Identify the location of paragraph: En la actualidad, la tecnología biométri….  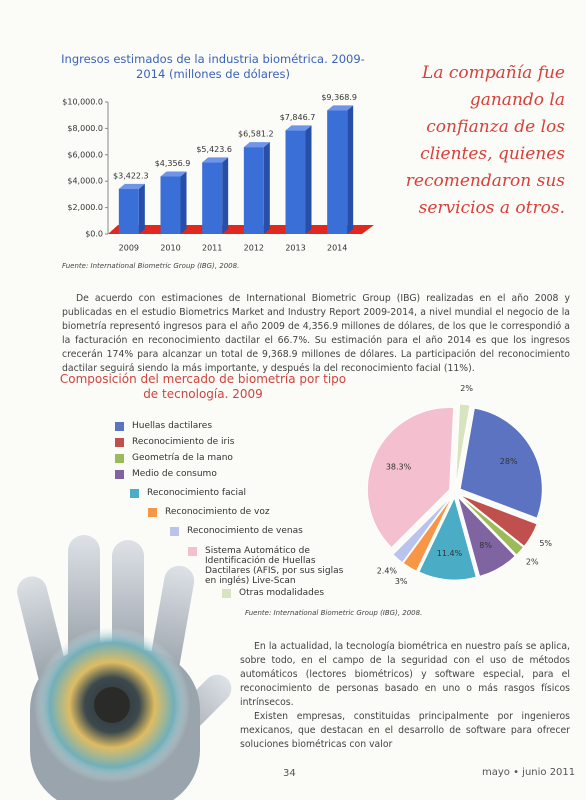
(405, 674).